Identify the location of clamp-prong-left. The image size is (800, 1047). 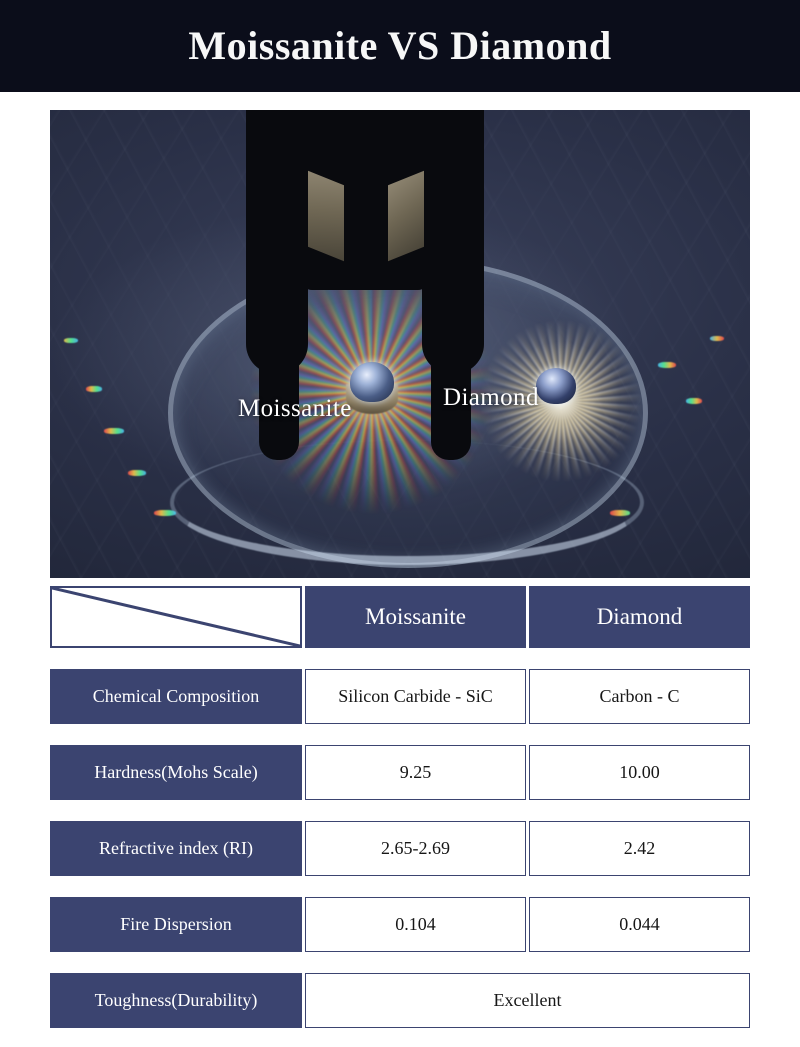
(279, 400).